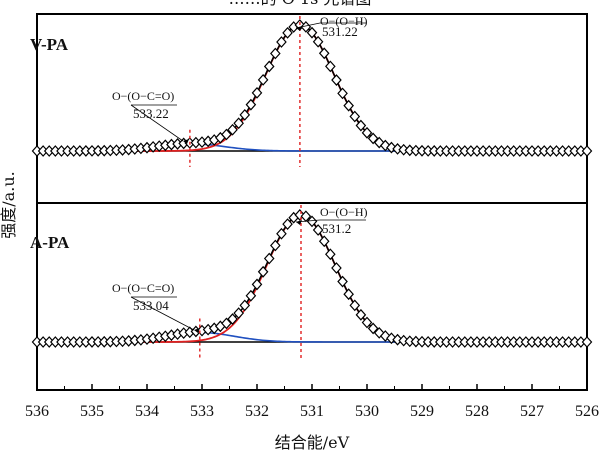 The height and width of the screenshot is (454, 613). Describe the element at coordinates (92, 411) in the screenshot. I see `x-tick-label: 535` at that location.